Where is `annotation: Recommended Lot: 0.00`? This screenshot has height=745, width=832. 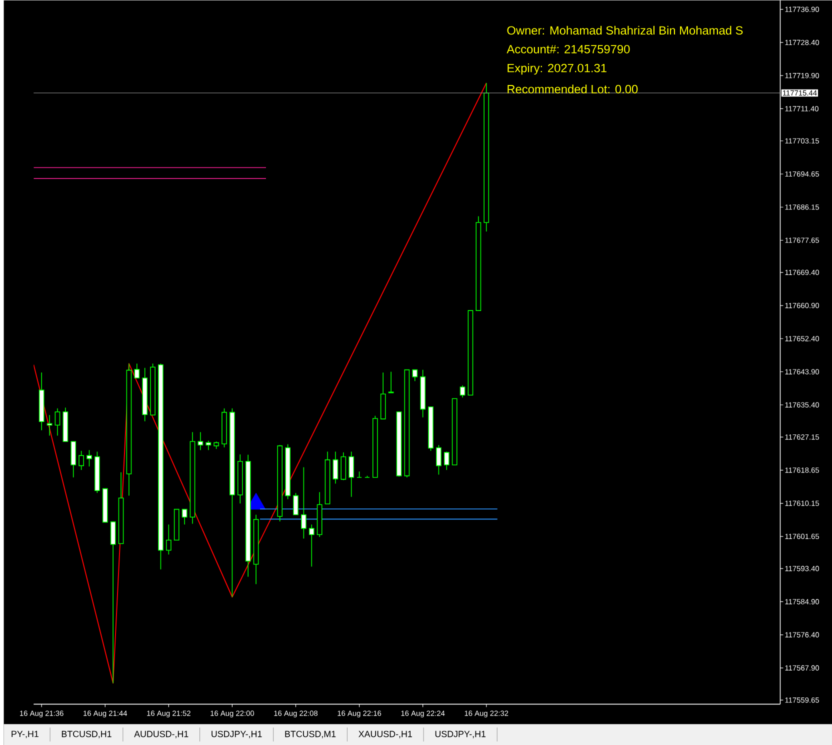
annotation: Recommended Lot: 0.00 is located at coordinates (573, 89).